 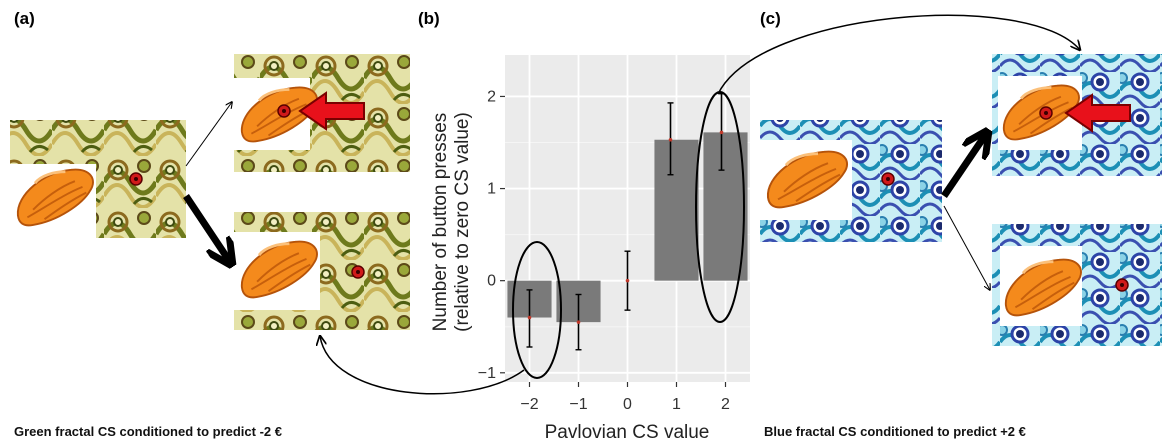 What do you see at coordinates (462, 222) in the screenshot?
I see `y-axis-subtitle: (relative to zero CS value)` at bounding box center [462, 222].